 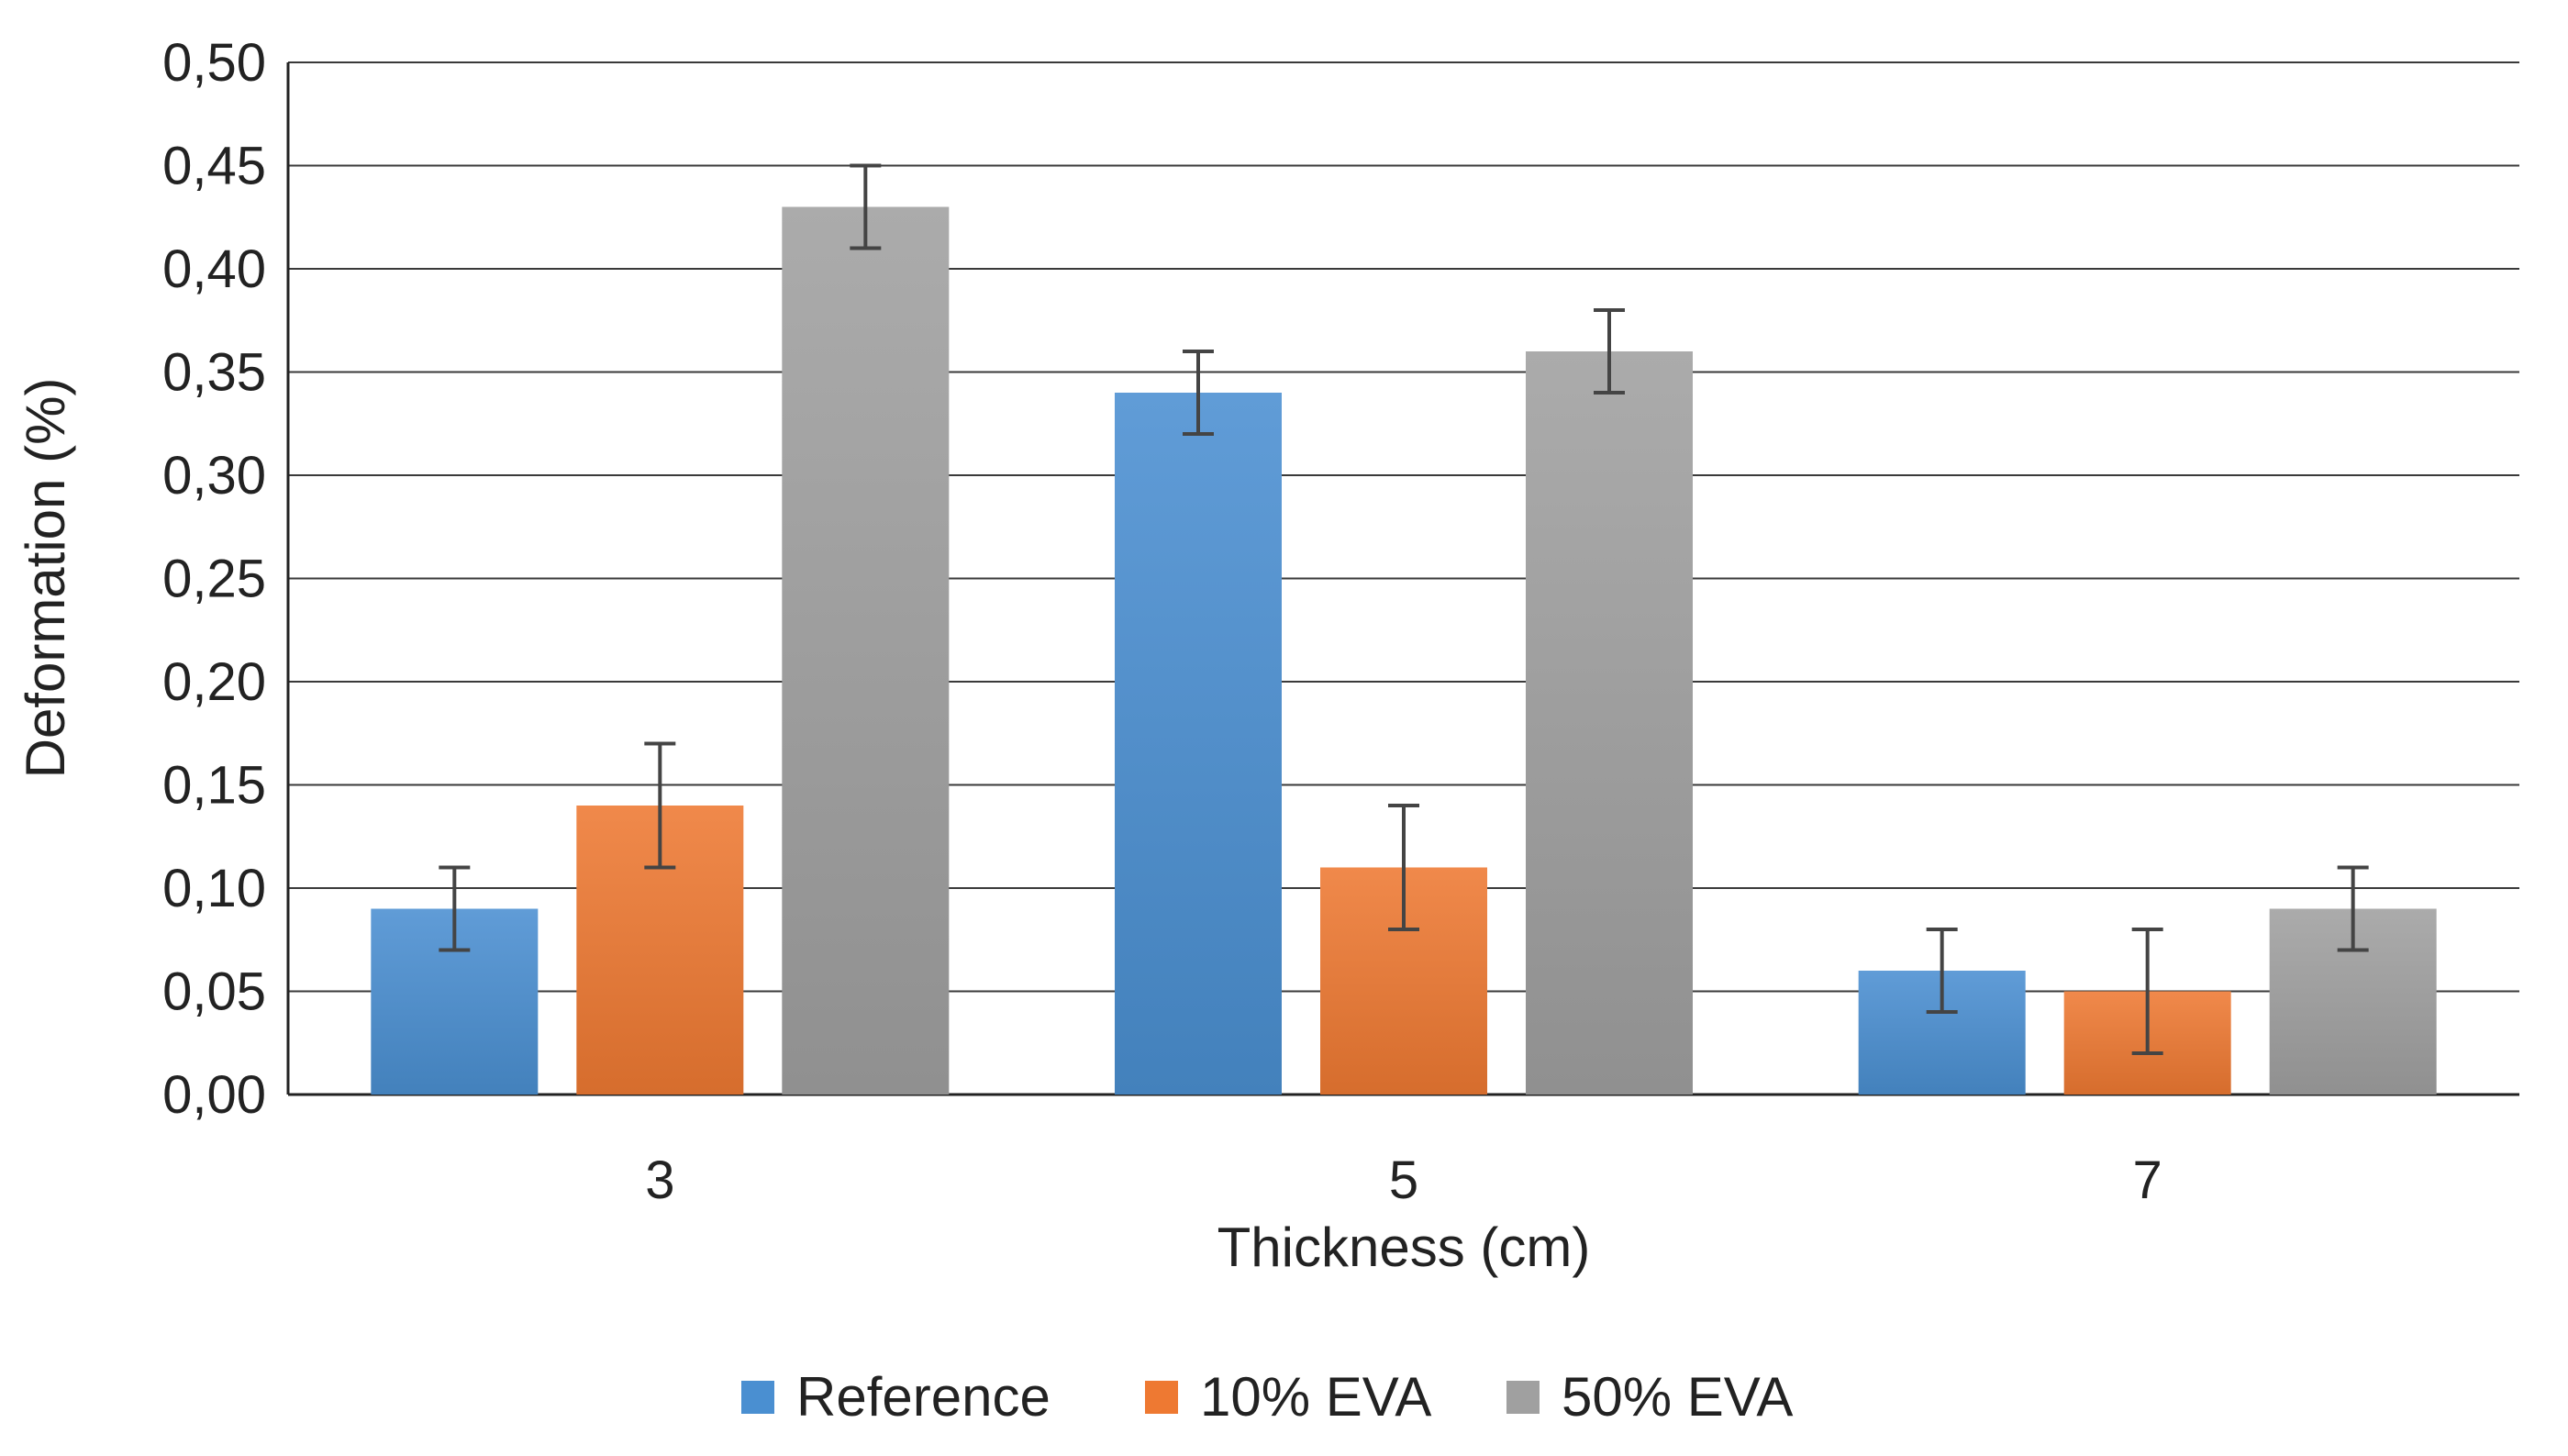 What do you see at coordinates (214, 786) in the screenshot?
I see `y-tick-label: 0,15` at bounding box center [214, 786].